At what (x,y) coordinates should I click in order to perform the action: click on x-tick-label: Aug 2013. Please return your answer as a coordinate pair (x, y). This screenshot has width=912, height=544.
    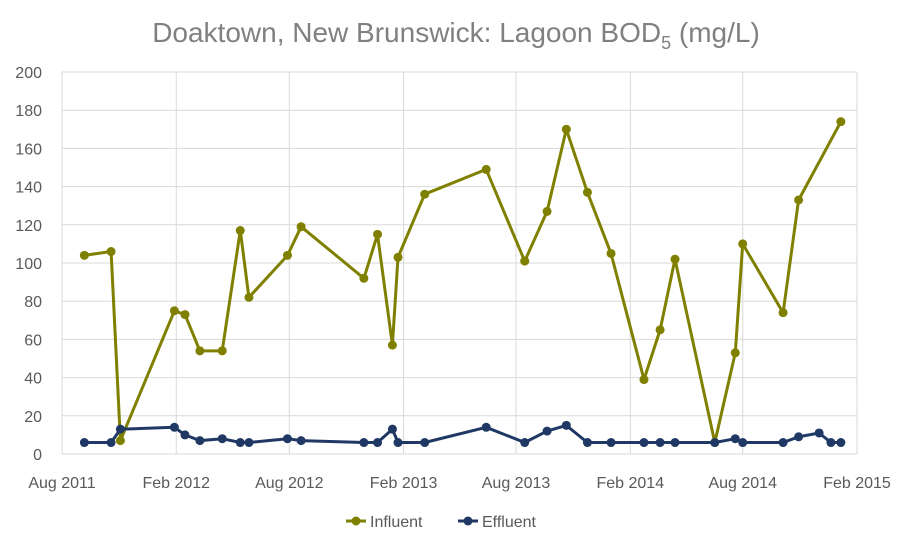
    Looking at the image, I should click on (516, 483).